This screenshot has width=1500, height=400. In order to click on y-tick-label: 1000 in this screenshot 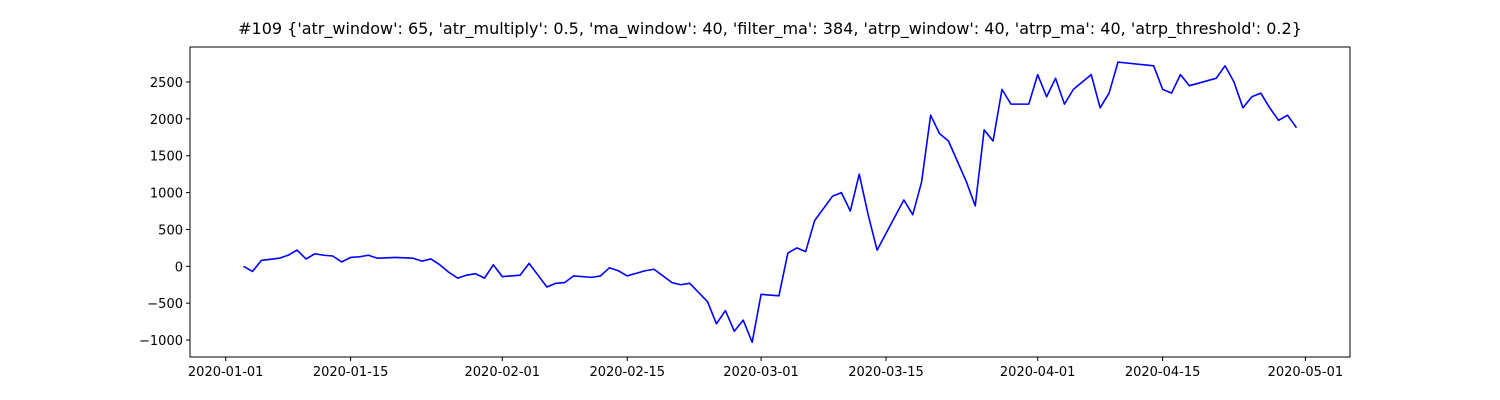, I will do `click(166, 194)`.